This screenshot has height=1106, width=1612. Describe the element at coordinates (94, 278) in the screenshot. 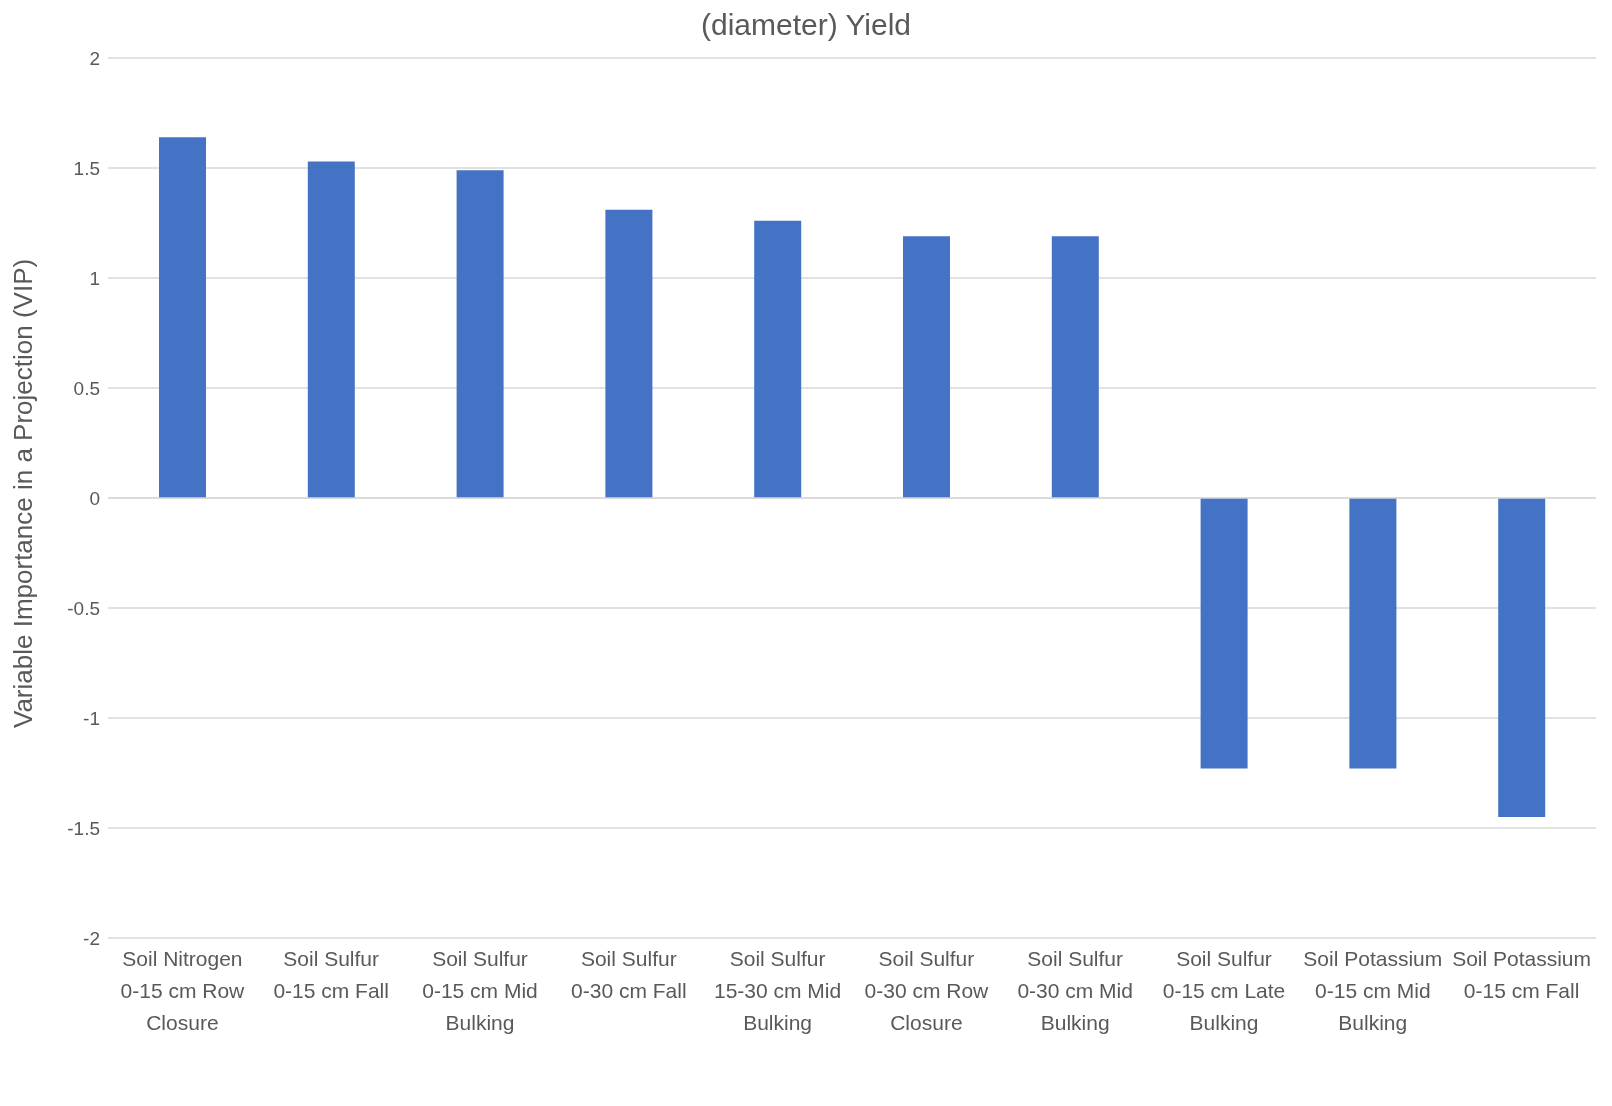

I see `y-tick-label: 1` at that location.